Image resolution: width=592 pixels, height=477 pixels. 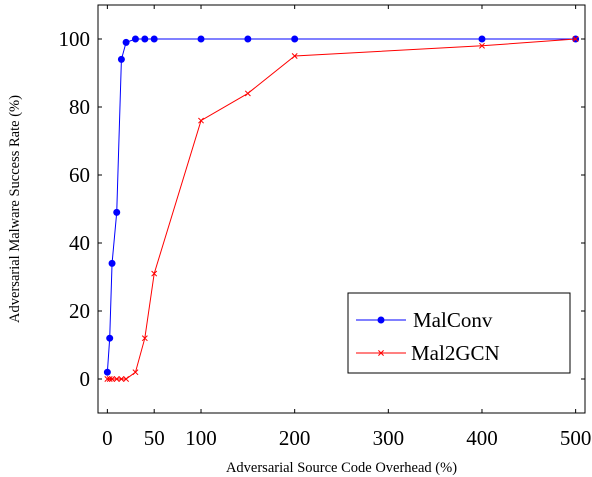 What do you see at coordinates (576, 438) in the screenshot?
I see `x-tick-label: 500` at bounding box center [576, 438].